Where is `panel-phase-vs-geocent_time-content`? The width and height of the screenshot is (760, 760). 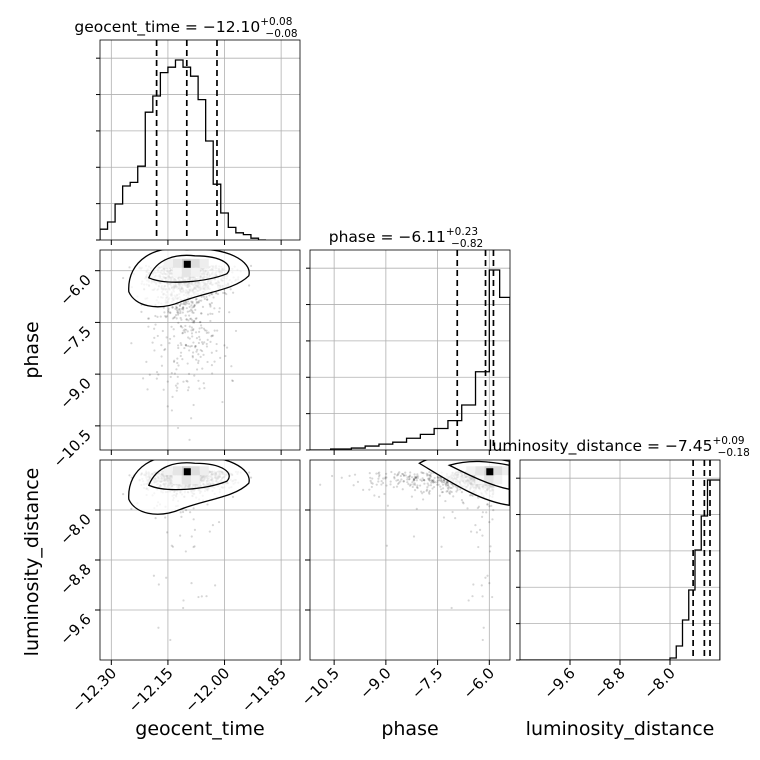 panel-phase-vs-geocent_time-content is located at coordinates (187, 345).